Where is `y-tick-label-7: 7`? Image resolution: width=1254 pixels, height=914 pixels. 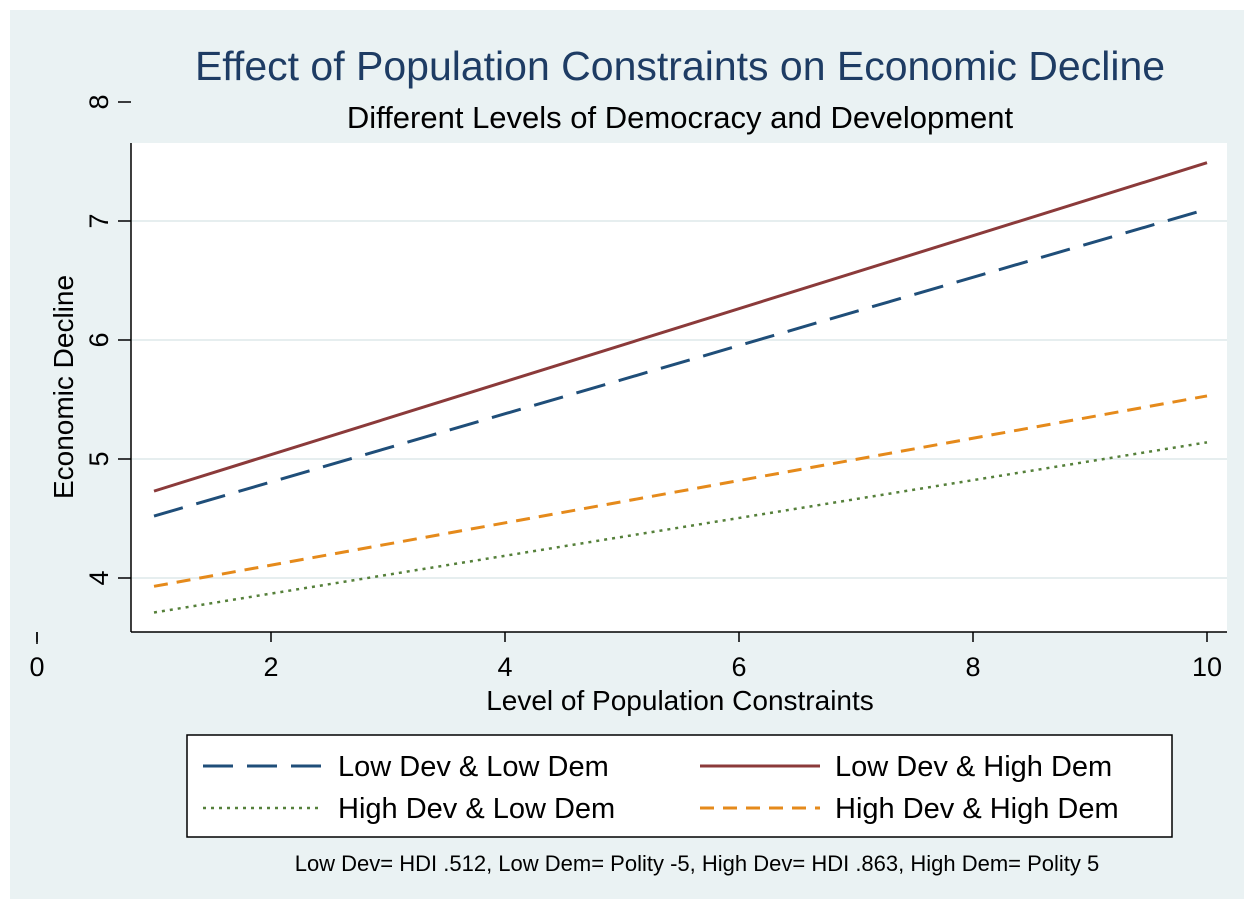
y-tick-label-7: 7 is located at coordinates (99, 220).